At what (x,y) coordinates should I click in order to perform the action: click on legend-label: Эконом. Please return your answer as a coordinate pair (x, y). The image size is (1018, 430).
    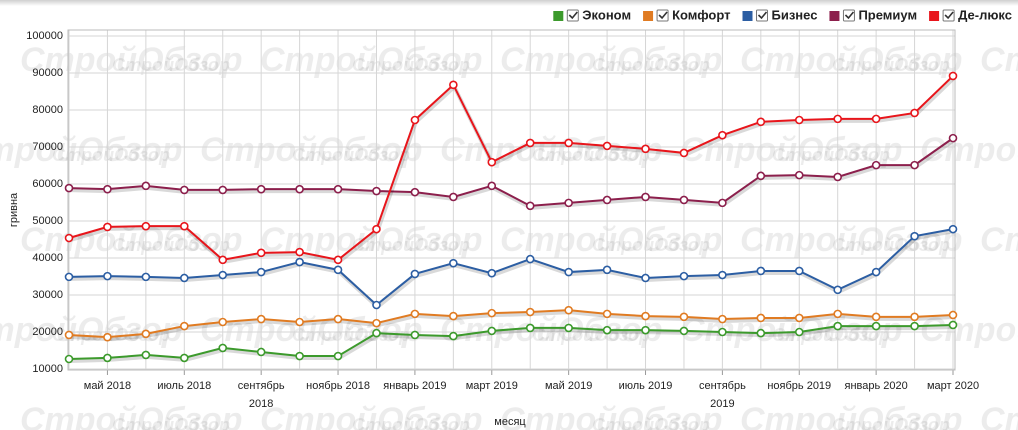
    Looking at the image, I should click on (606, 14).